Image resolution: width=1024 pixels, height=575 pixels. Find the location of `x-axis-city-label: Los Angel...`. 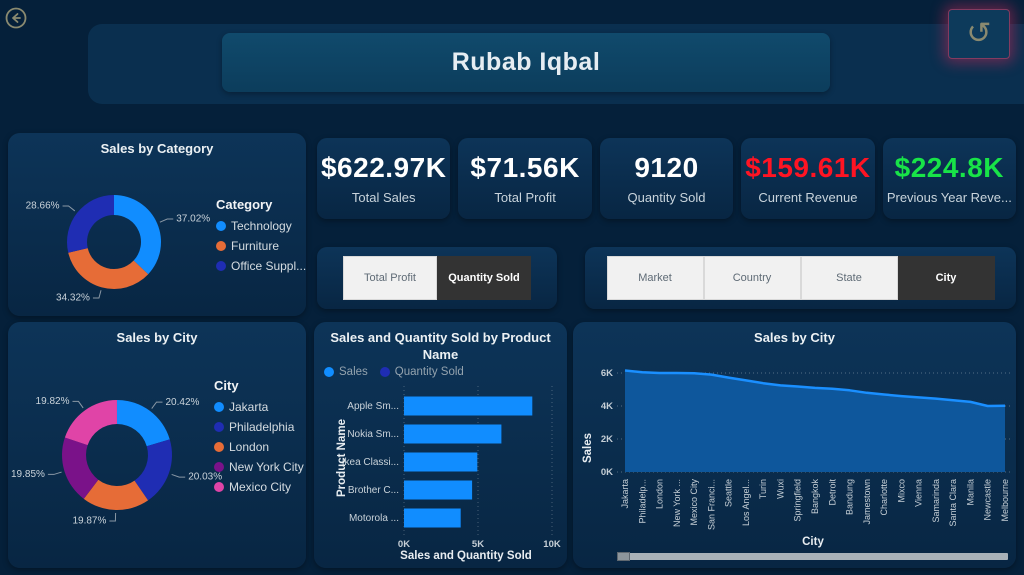

x-axis-city-label: Los Angel... is located at coordinates (746, 502).